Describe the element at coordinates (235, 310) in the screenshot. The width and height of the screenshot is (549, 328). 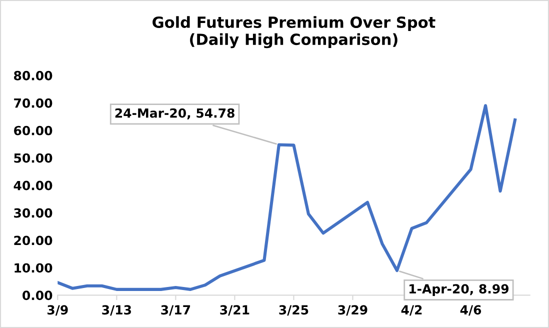
I see `x-tick-label: 3/21` at that location.